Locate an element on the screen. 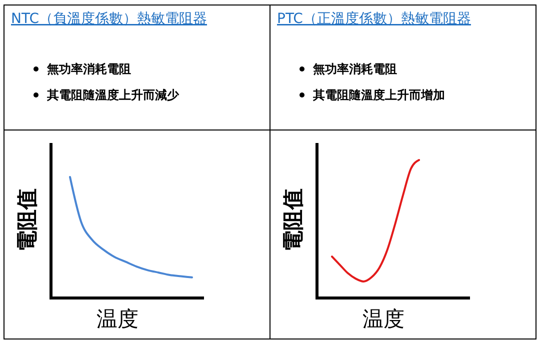  text: PTC（正溫度係數）熱敏電阻器 is located at coordinates (374, 19).